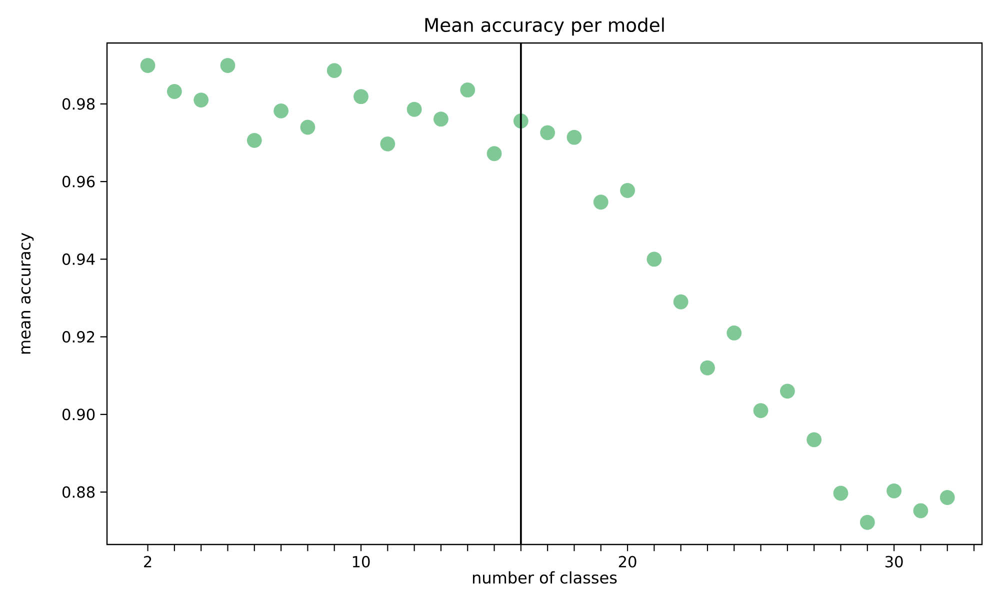 The width and height of the screenshot is (984, 616). Describe the element at coordinates (78, 414) in the screenshot. I see `y-tick-label: 0.90` at that location.